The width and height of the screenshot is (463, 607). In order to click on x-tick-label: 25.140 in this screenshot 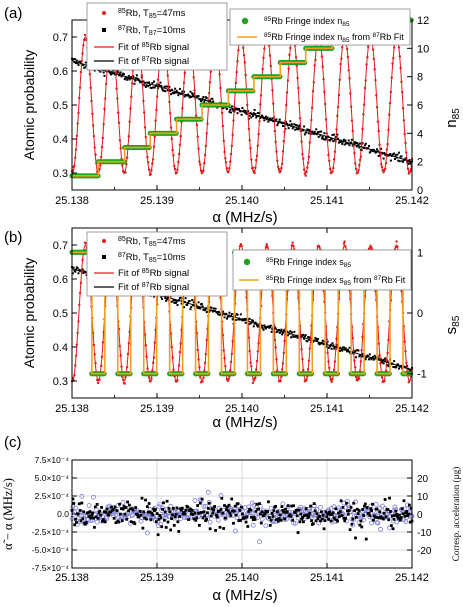, I will do `click(242, 409)`.